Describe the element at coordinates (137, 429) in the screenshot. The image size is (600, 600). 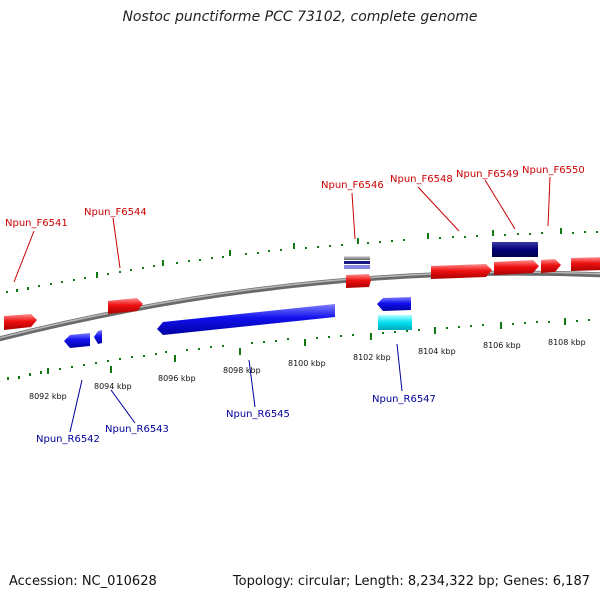
I see `gene-label-reverse: Npun_R6543` at that location.